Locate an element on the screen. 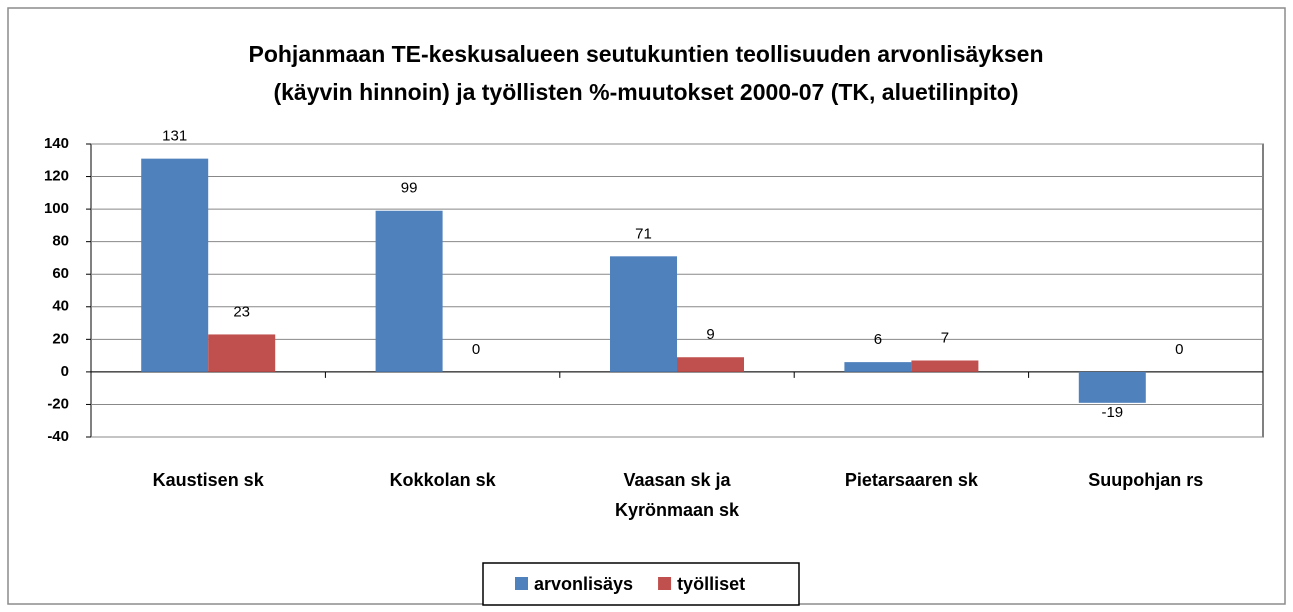 Image resolution: width=1293 pixels, height=612 pixels. x-tick-label: Pietarsaaren sk is located at coordinates (912, 480).